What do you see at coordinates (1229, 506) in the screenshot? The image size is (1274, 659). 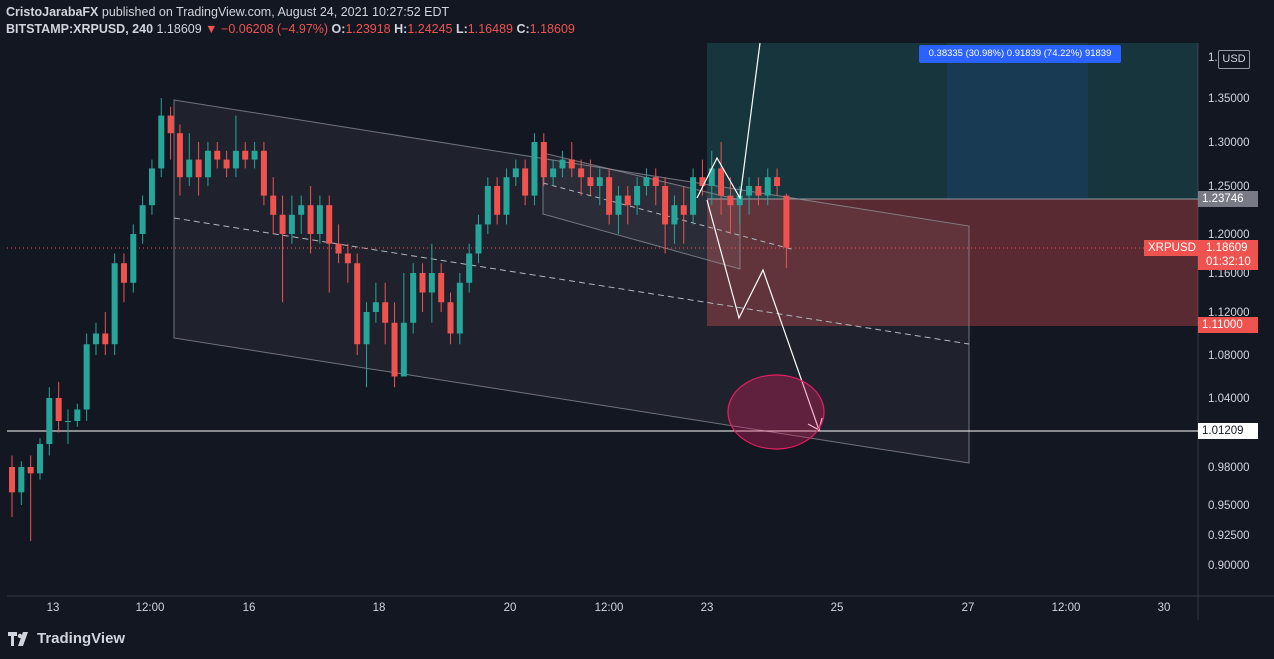 I see `y-tick-label: 0.95000` at bounding box center [1229, 506].